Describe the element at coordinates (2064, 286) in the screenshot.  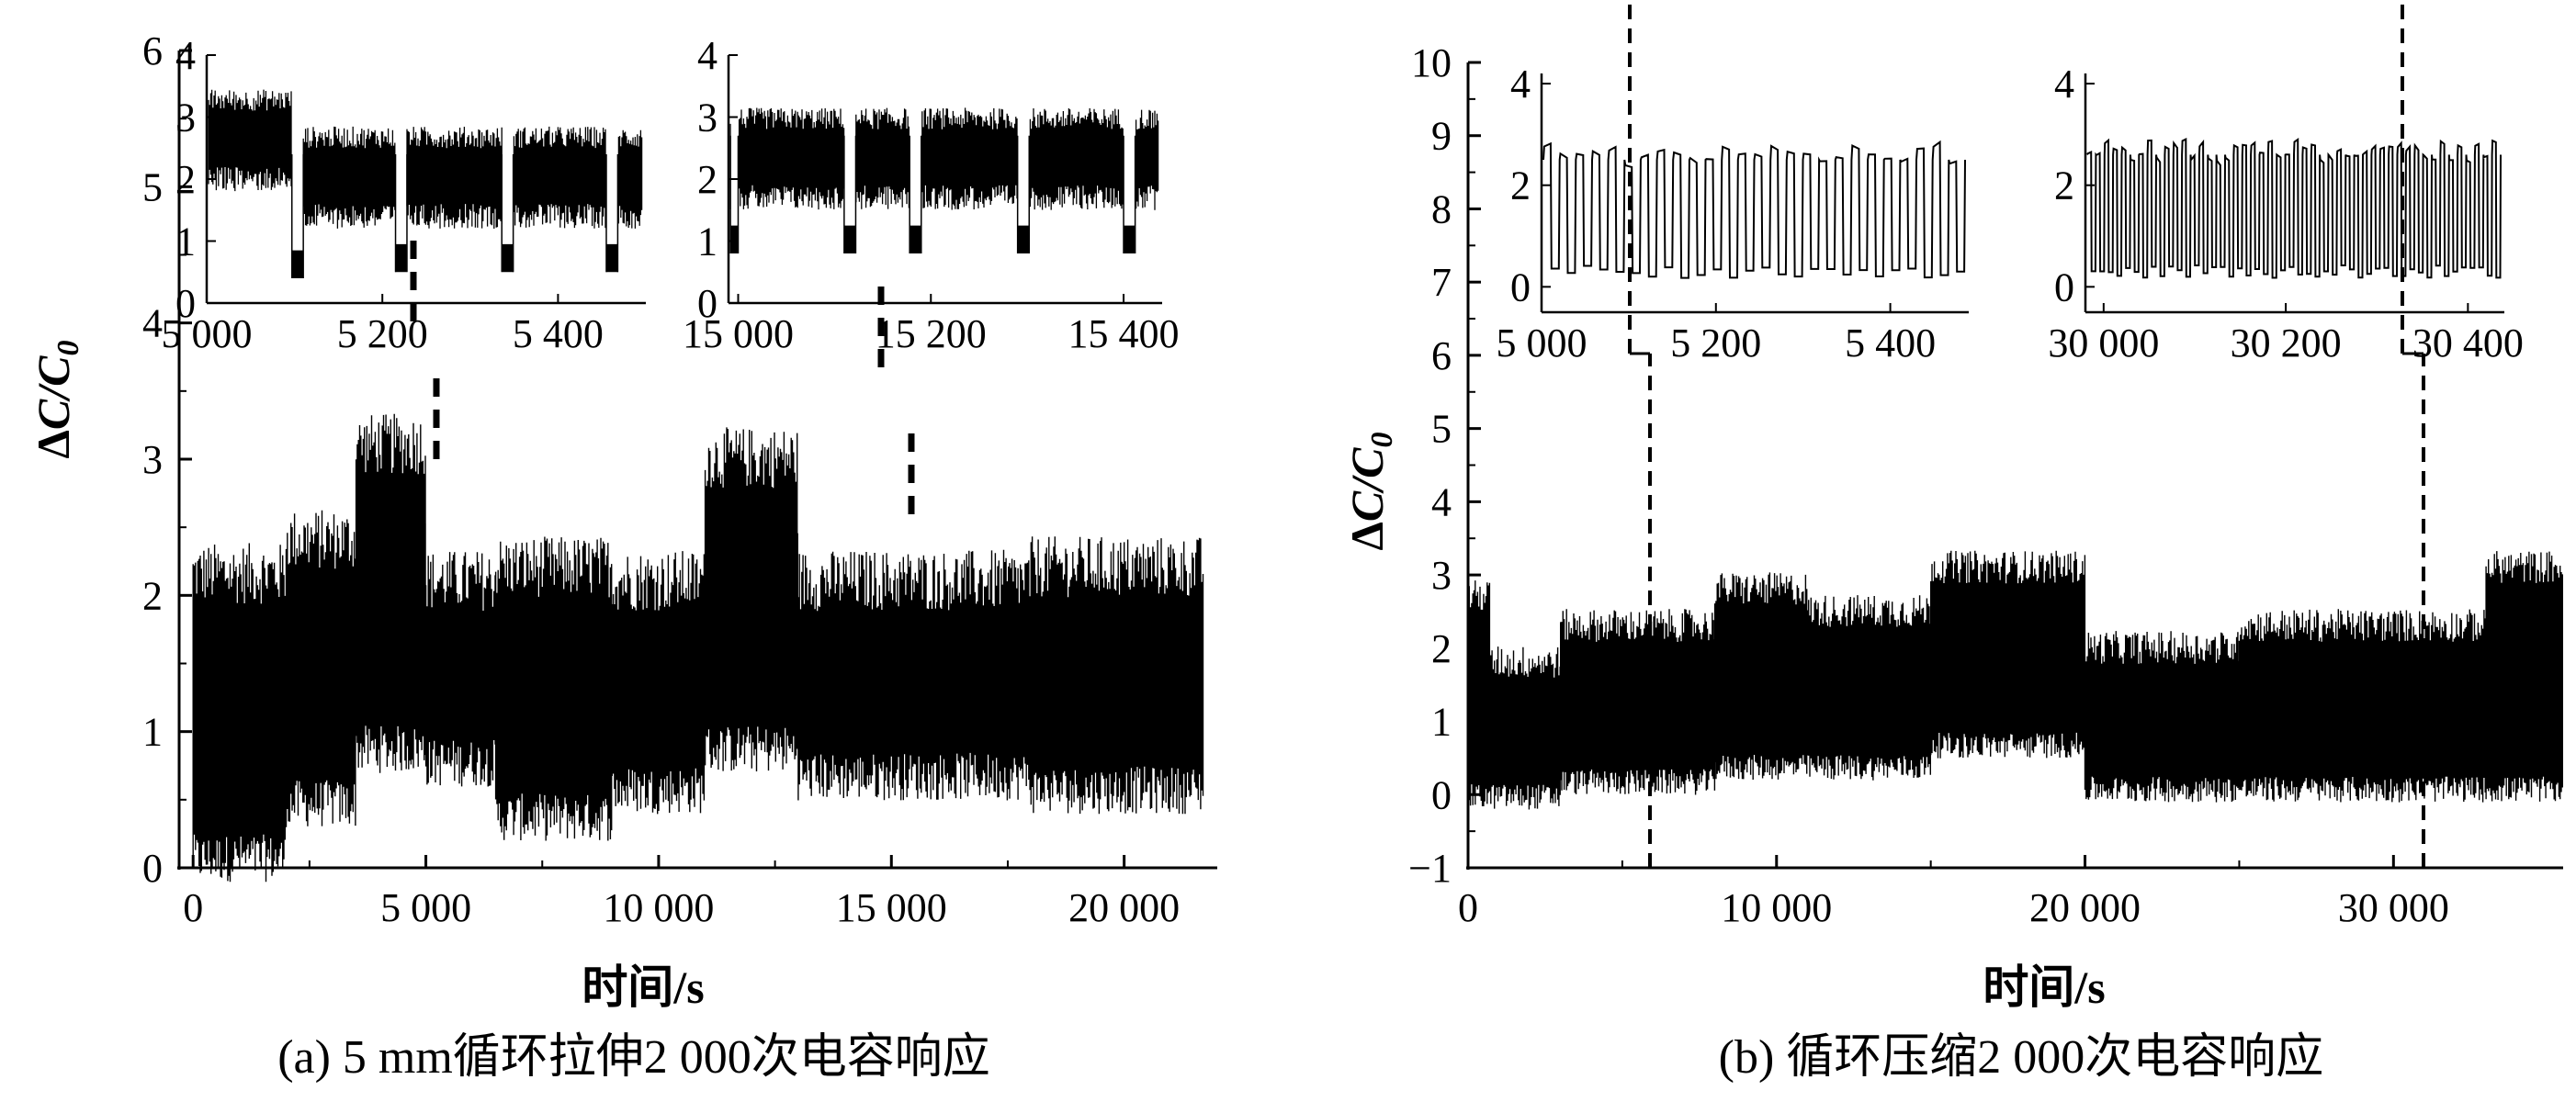
I see `panel-b-inset-1-y-tick-label: 0` at that location.